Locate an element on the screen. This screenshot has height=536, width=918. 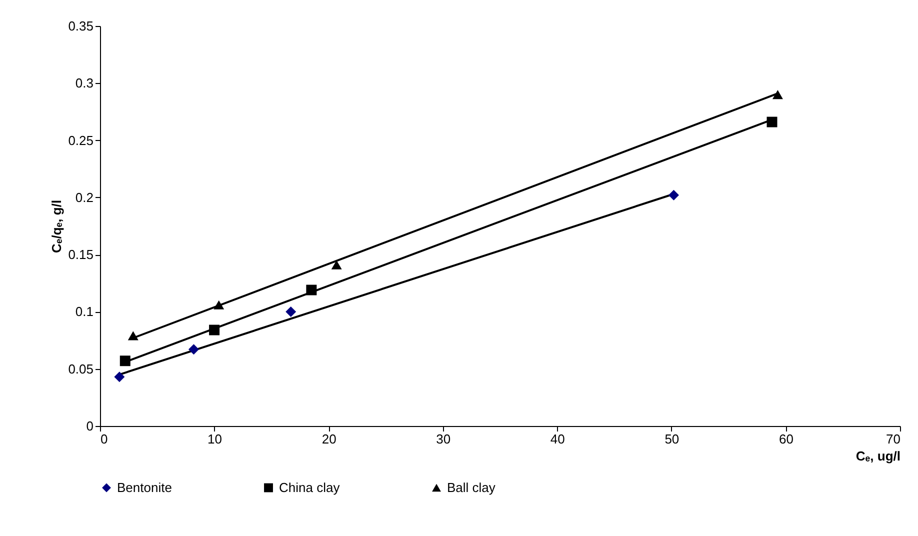
y-tick-label: 0.3 is located at coordinates (84, 83).